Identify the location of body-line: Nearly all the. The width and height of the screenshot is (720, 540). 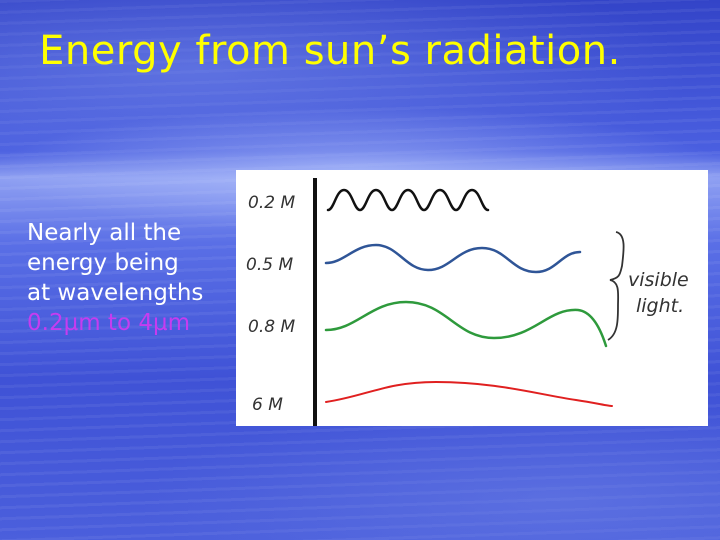
(104, 233).